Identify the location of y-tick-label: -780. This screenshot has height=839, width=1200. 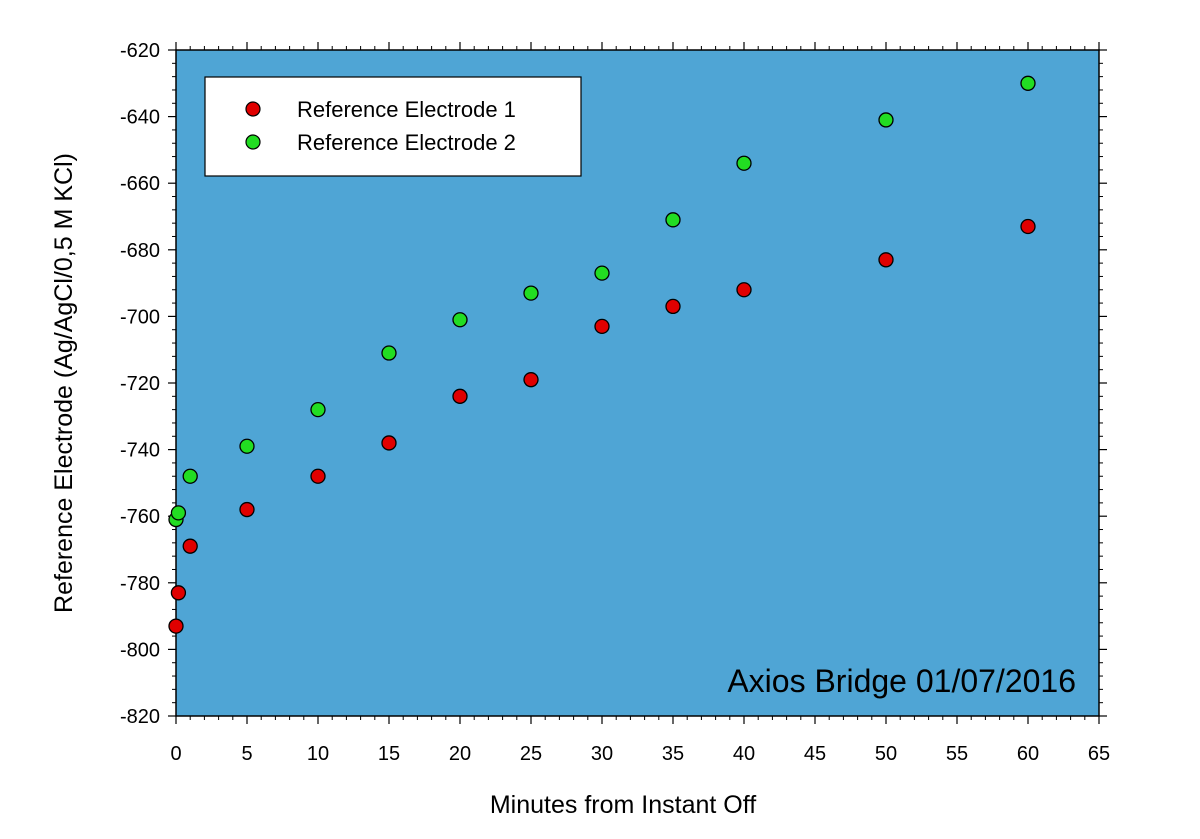
(140, 584).